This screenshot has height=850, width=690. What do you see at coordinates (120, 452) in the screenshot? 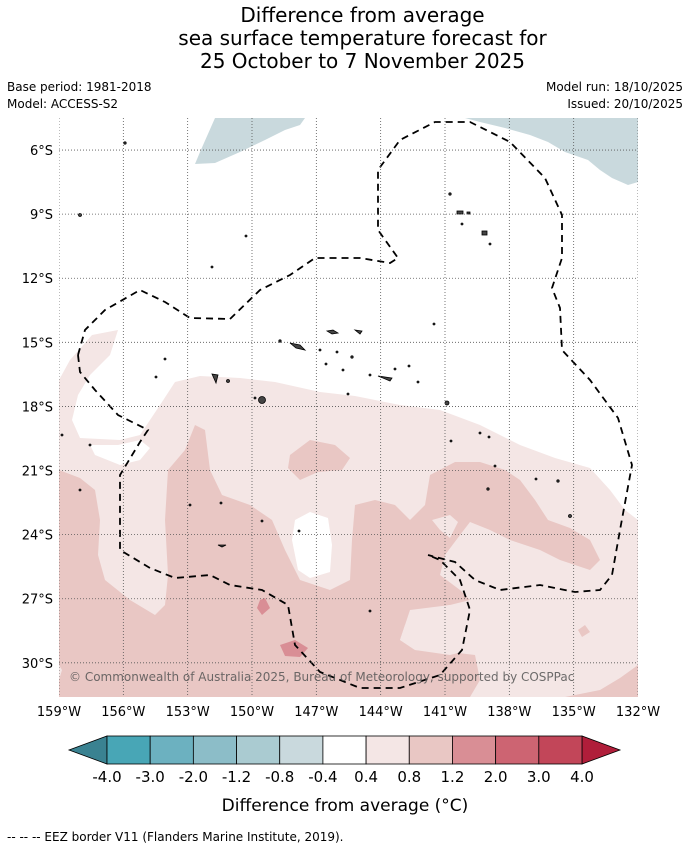
I see `neutral-gap-west` at bounding box center [120, 452].